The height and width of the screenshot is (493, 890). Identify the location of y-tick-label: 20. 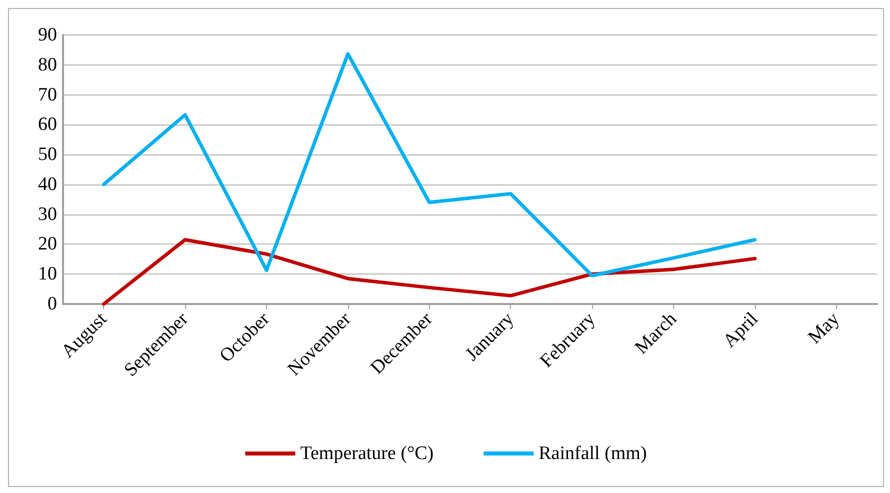
(47, 244).